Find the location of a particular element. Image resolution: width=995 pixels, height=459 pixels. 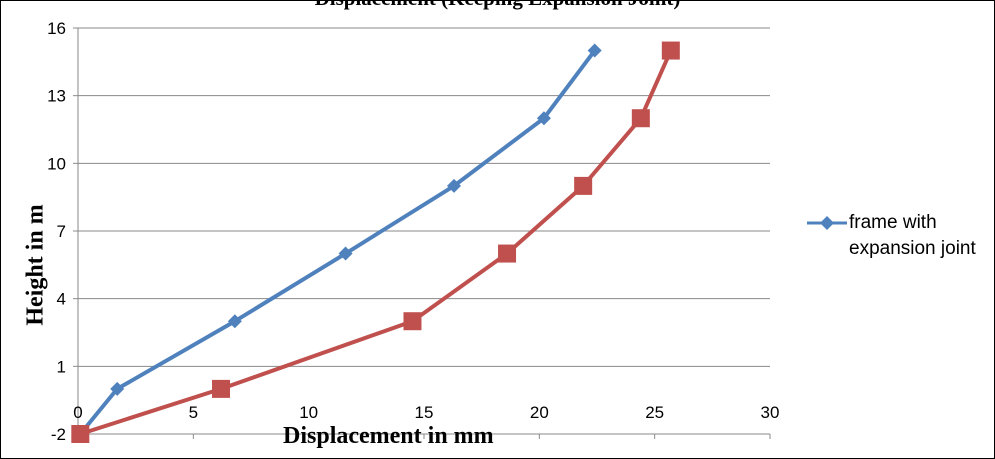

y-tick-label: 16 is located at coordinates (56, 28).